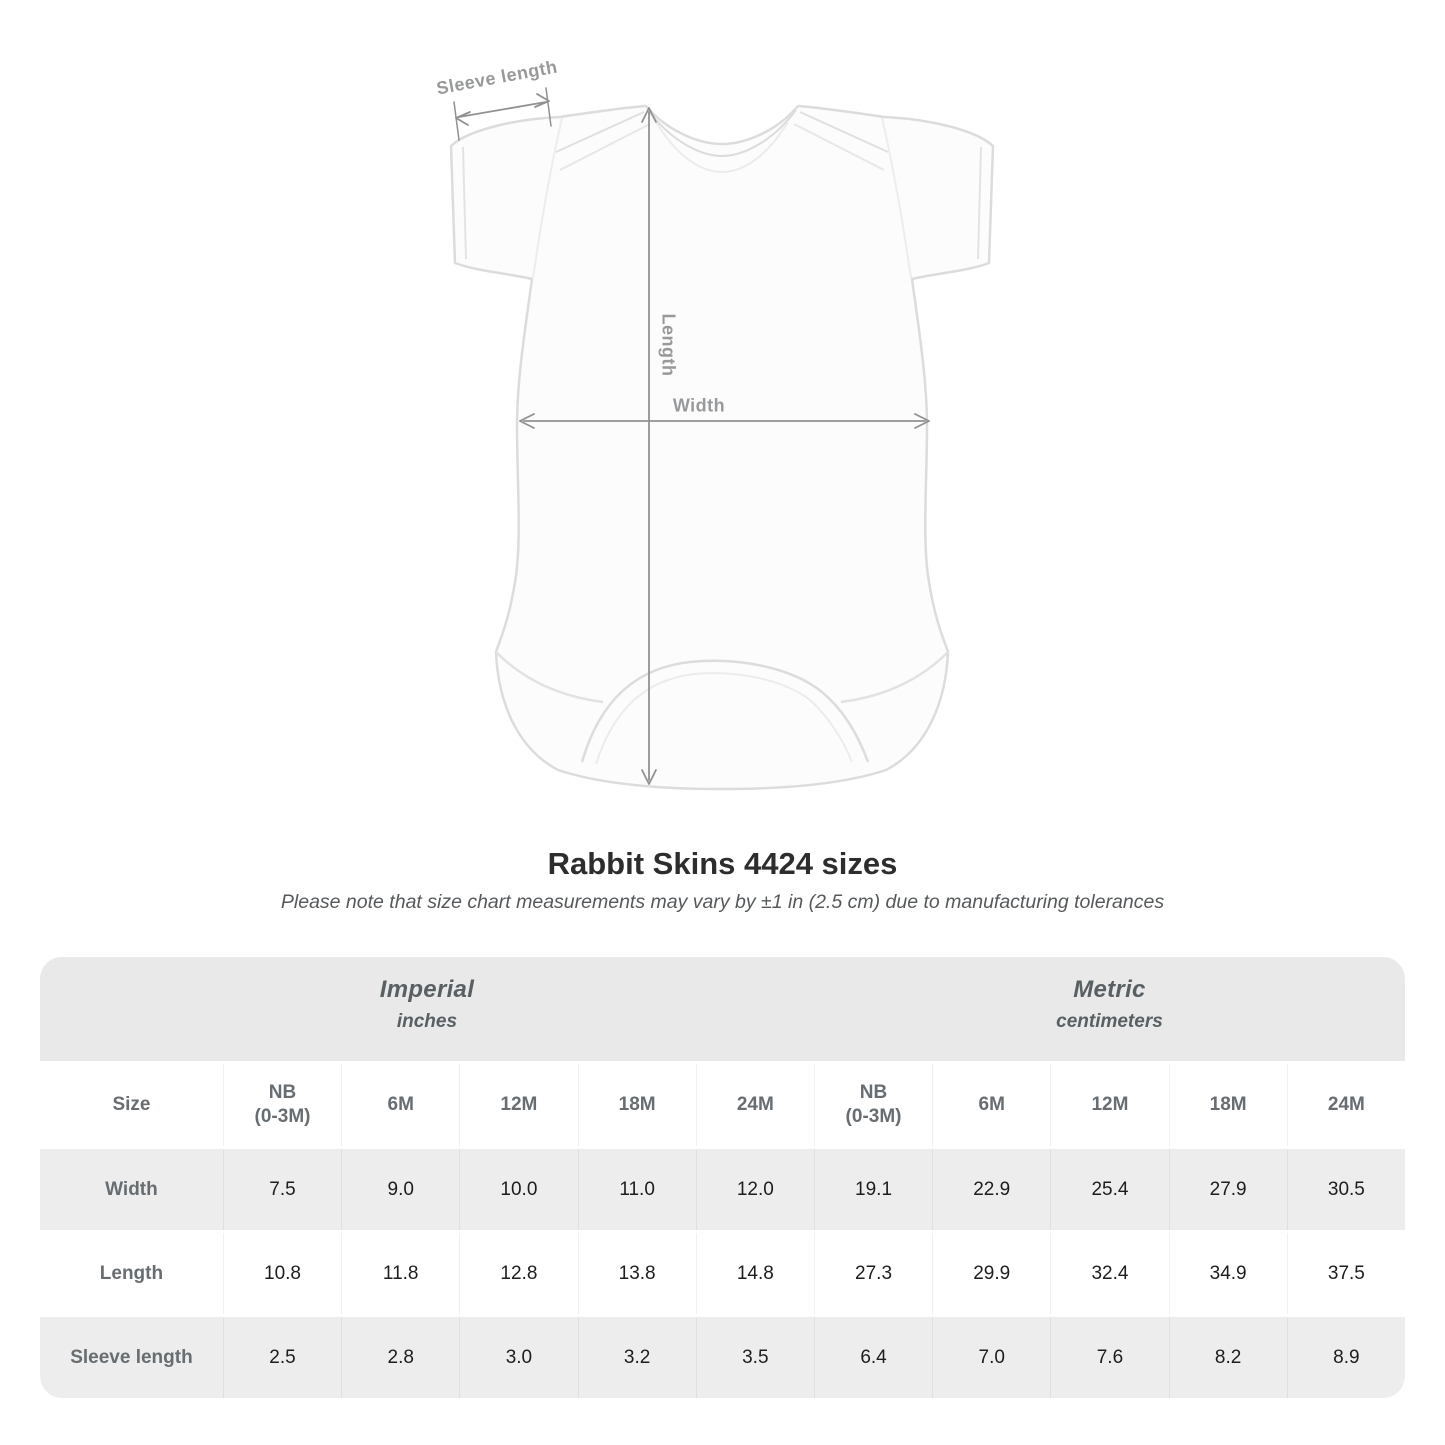 This screenshot has height=1445, width=1445. I want to click on cell: 11.0, so click(636, 1189).